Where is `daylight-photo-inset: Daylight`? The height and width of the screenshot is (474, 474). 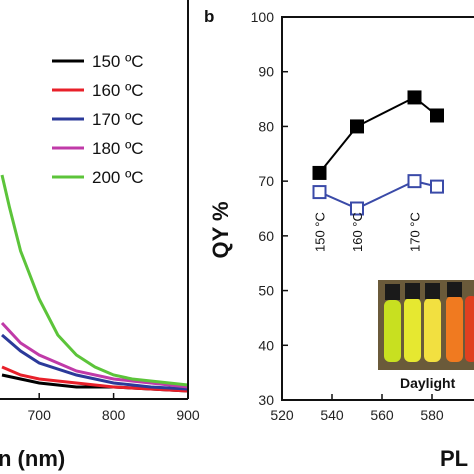 daylight-photo-inset: Daylight is located at coordinates (426, 337).